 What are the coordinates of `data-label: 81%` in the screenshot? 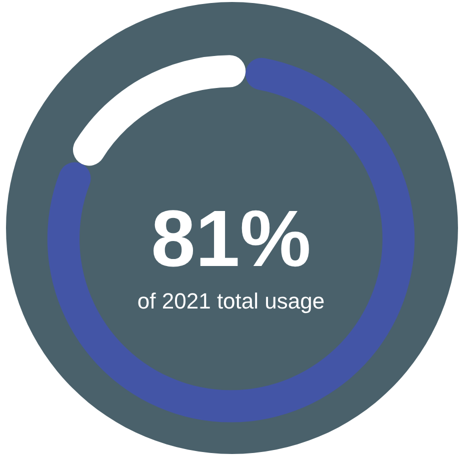 It's located at (231, 239).